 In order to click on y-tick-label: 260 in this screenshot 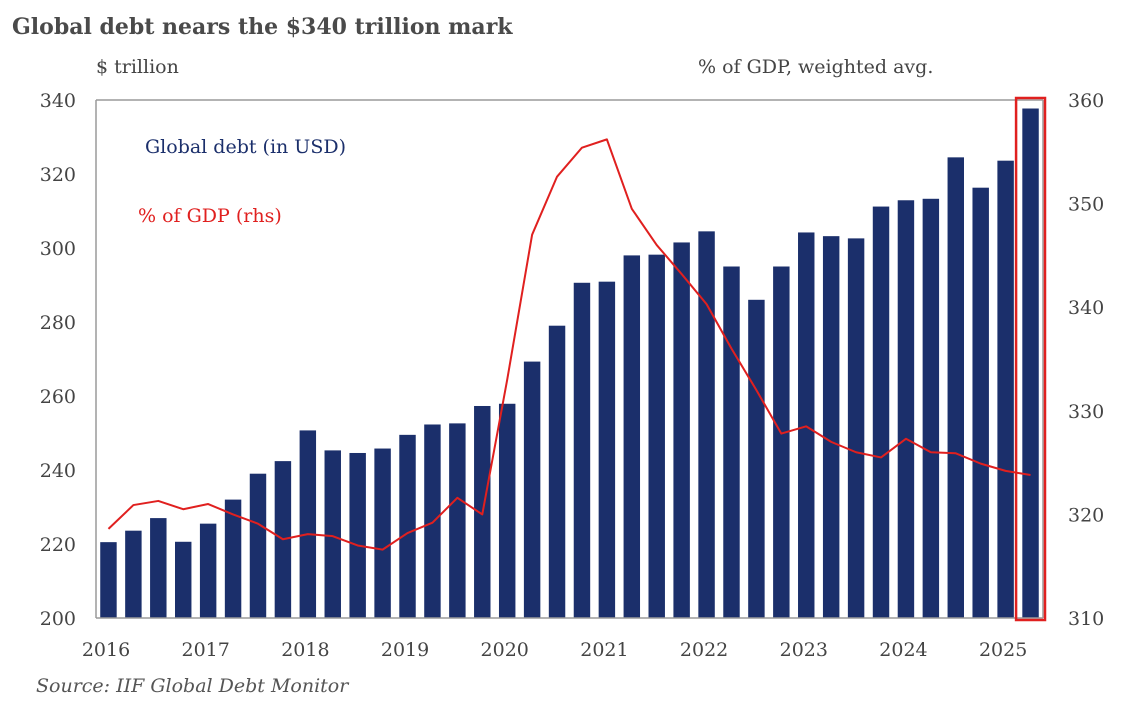, I will do `click(58, 397)`.